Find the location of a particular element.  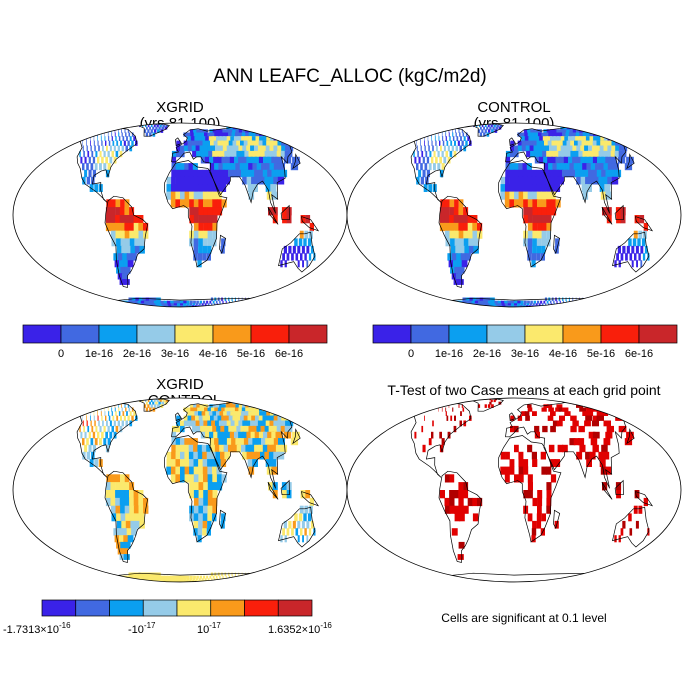

coastline-australia is located at coordinates (631, 527).